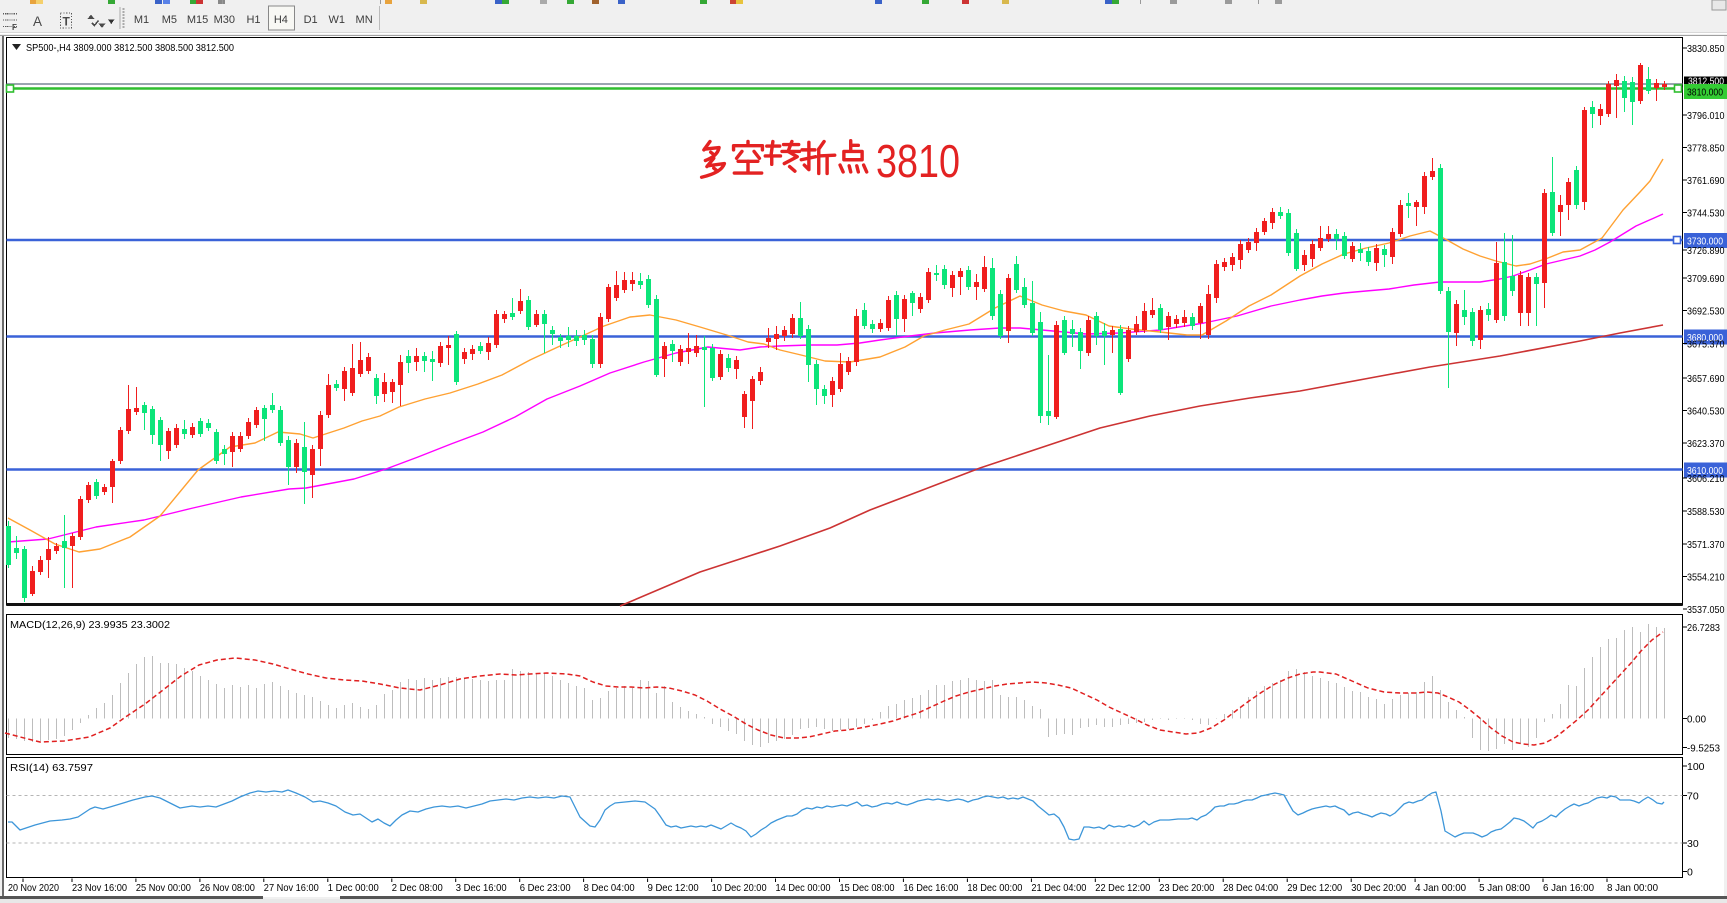 Image resolution: width=1727 pixels, height=903 pixels. Describe the element at coordinates (1703, 749) in the screenshot. I see `svg-text: -9.5253` at that location.